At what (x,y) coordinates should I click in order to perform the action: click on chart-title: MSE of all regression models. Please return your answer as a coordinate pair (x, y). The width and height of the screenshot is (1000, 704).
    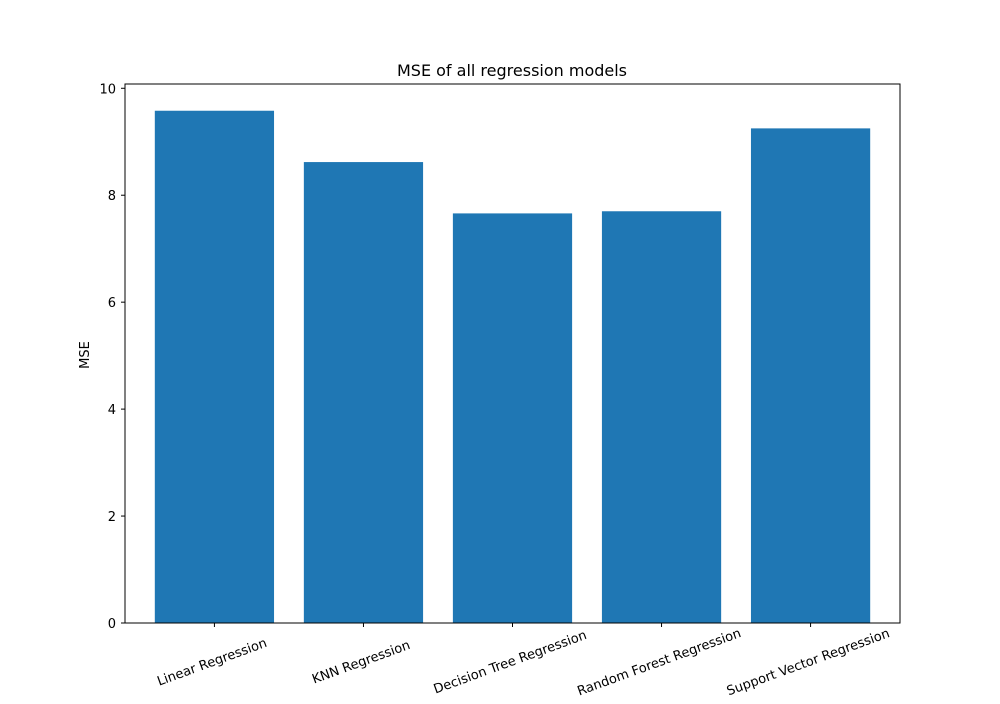
    Looking at the image, I should click on (512, 70).